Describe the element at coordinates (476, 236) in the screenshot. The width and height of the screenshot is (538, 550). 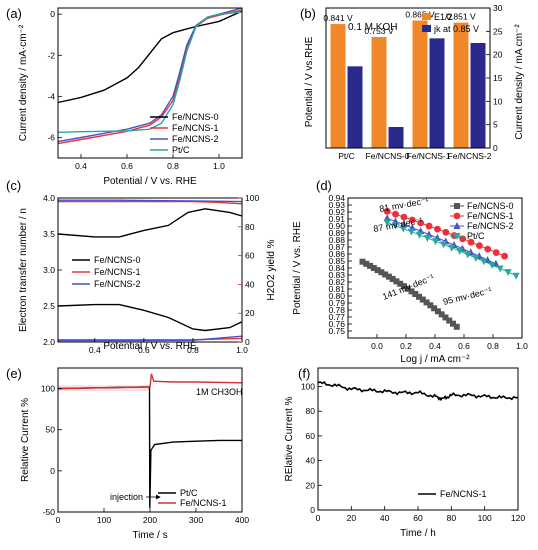
I see `panel-d-legend-entry: Pt/C` at that location.